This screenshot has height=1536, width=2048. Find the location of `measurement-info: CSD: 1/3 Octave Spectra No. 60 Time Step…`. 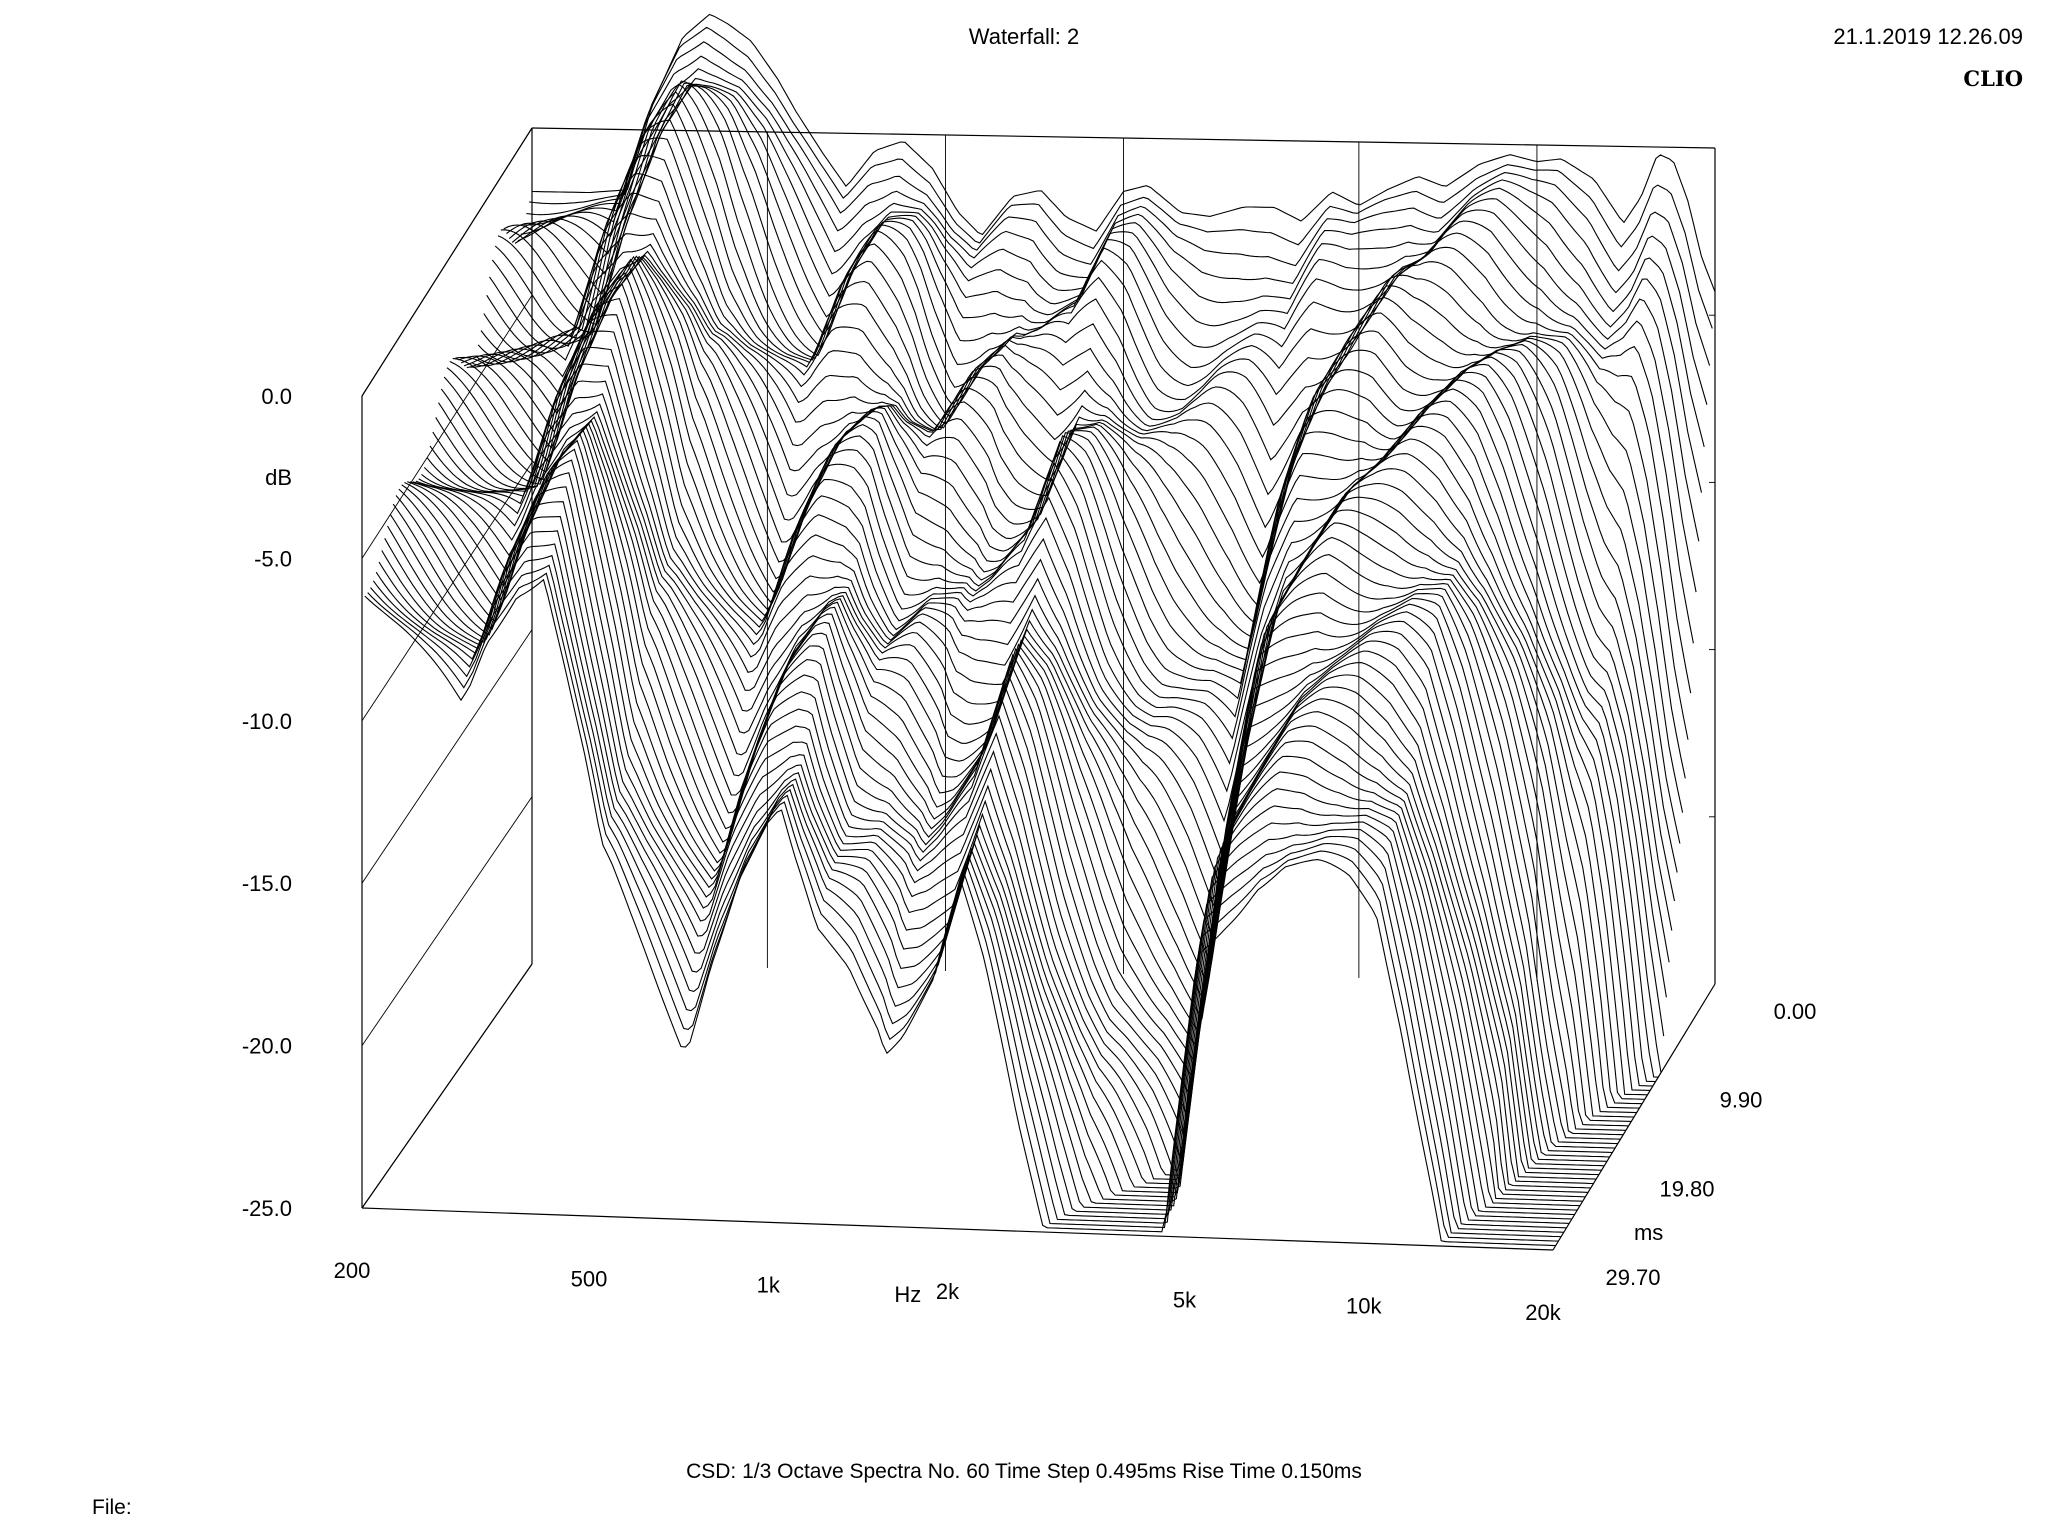

measurement-info: CSD: 1/3 Octave Spectra No. 60 Time Step… is located at coordinates (1024, 1471).